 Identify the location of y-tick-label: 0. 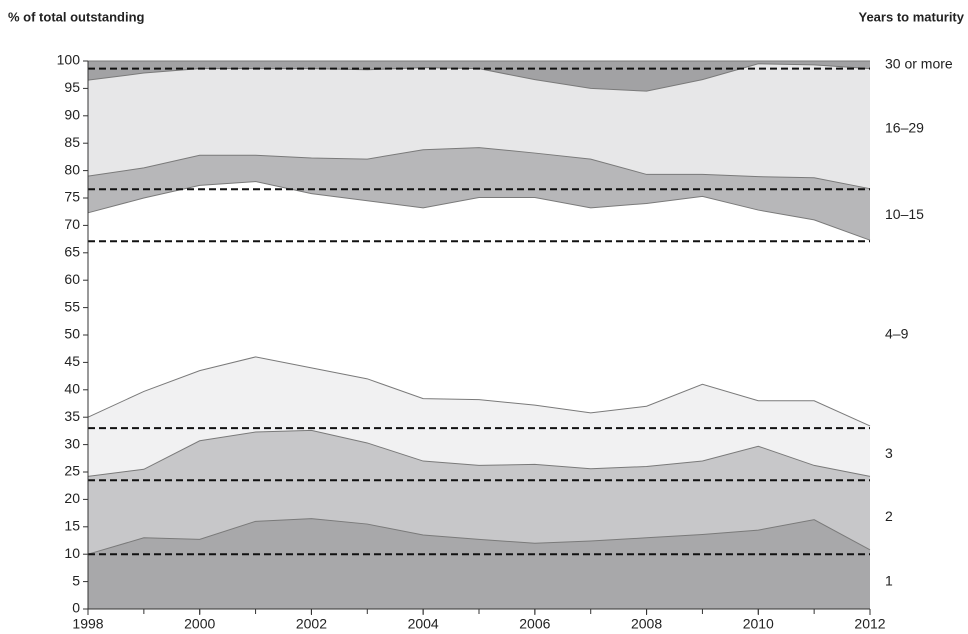
(76, 608).